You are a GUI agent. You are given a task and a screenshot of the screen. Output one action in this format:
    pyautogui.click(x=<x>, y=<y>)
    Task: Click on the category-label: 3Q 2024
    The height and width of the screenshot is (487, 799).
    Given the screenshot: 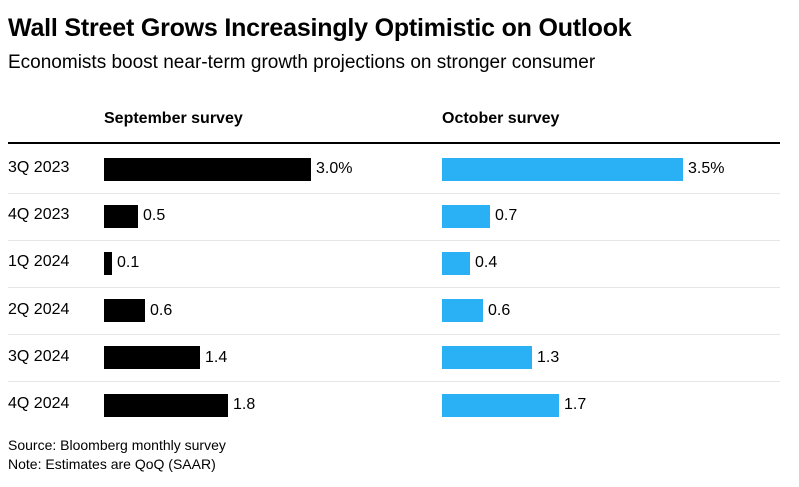 What is the action you would take?
    pyautogui.click(x=39, y=356)
    